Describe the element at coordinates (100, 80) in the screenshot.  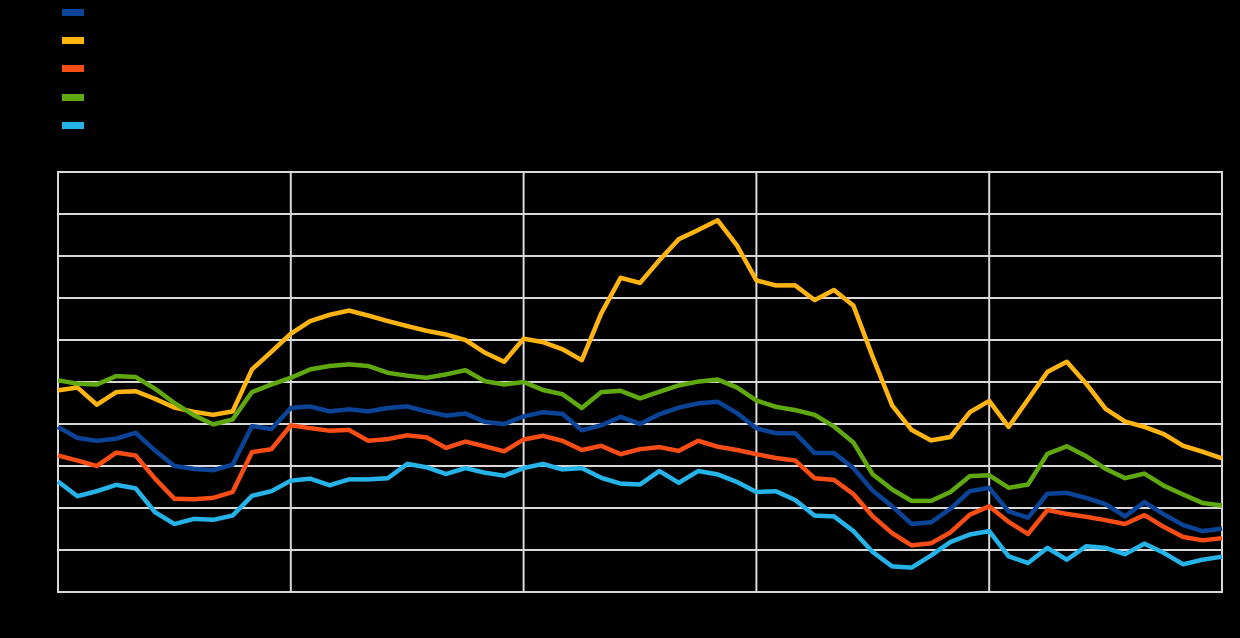
I see `legend` at that location.